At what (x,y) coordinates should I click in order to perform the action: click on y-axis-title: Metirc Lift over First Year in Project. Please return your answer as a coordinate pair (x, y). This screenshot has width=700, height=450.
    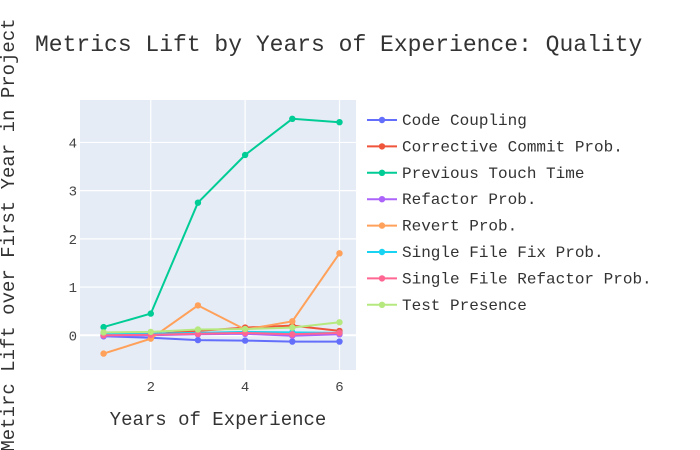
    Looking at the image, I should click on (10, 234).